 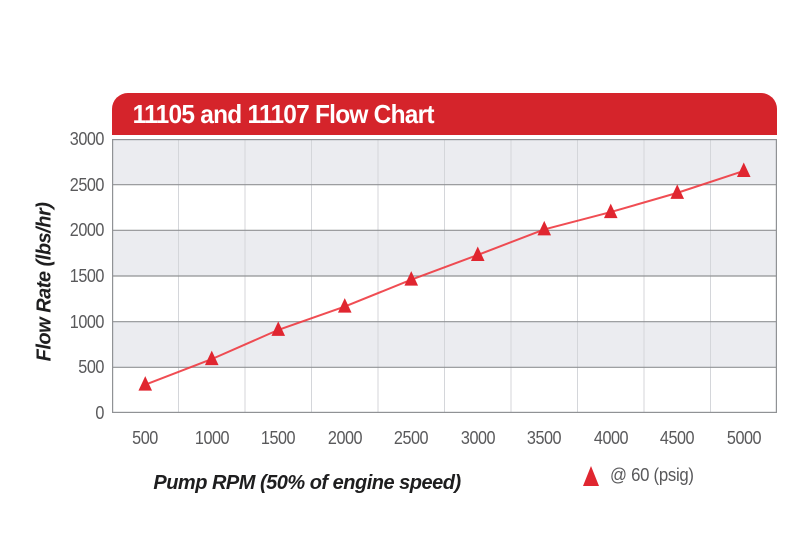 I want to click on legend: @ 60 (psig), so click(x=641, y=475).